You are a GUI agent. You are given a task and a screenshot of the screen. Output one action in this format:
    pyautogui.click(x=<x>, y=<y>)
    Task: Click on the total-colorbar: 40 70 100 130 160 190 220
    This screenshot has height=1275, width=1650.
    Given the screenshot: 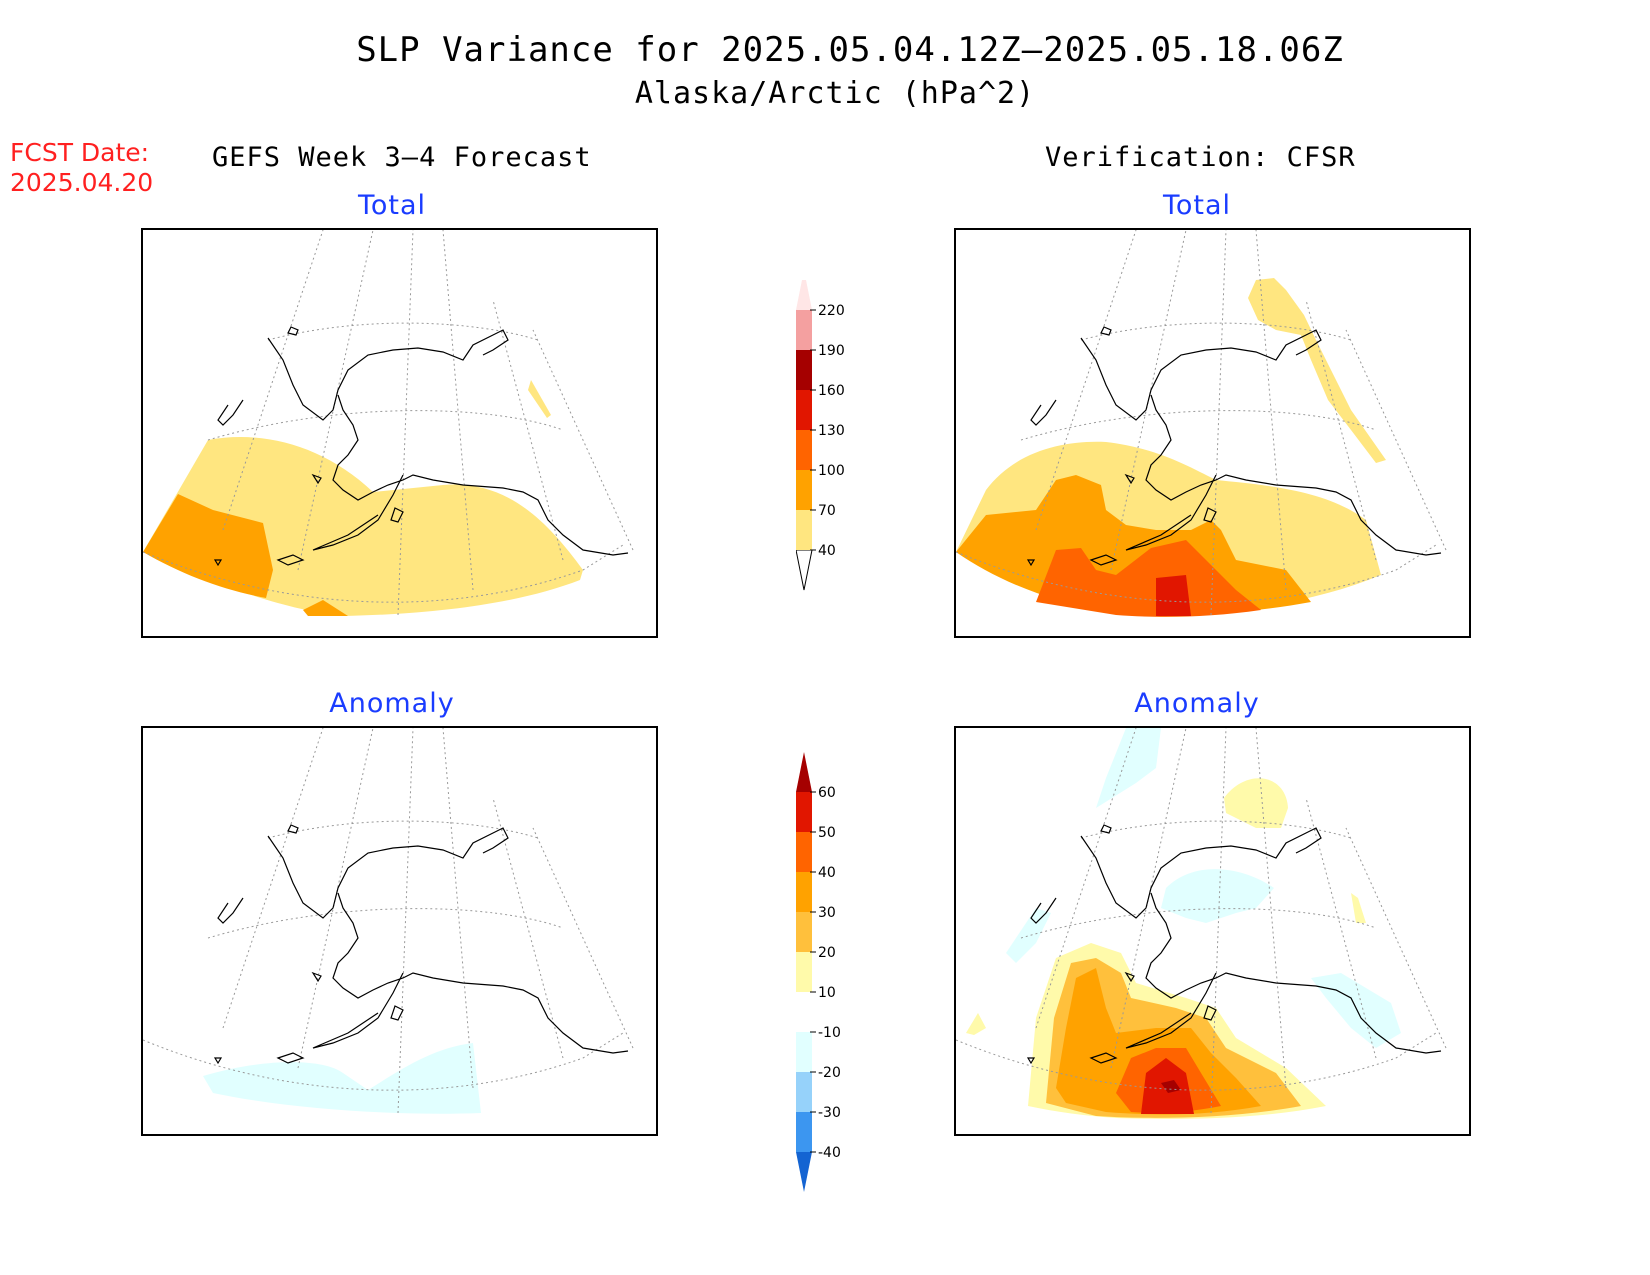 What is the action you would take?
    pyautogui.click(x=820, y=435)
    